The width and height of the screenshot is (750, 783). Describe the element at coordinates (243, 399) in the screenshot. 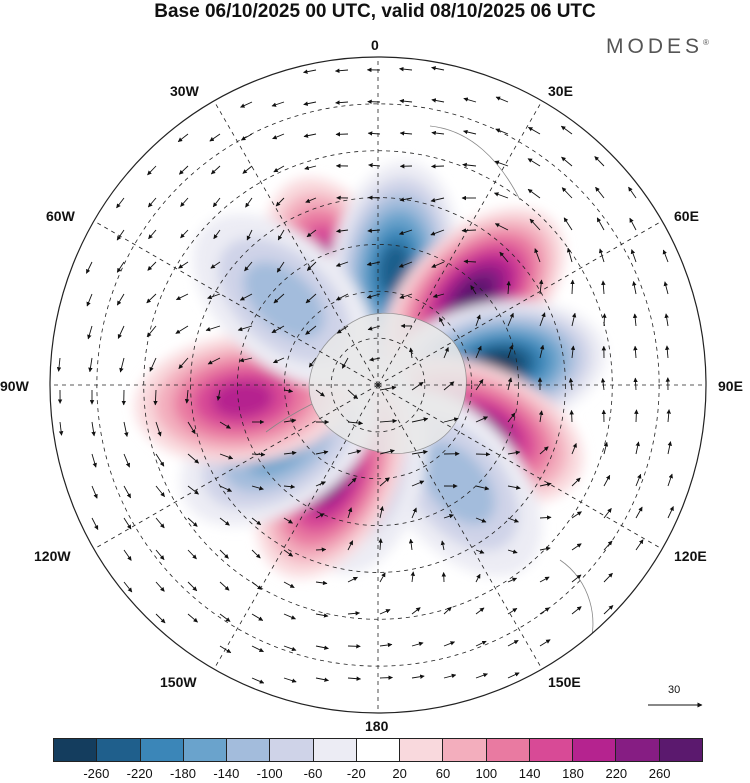

I see `anomaly-contour-level` at that location.